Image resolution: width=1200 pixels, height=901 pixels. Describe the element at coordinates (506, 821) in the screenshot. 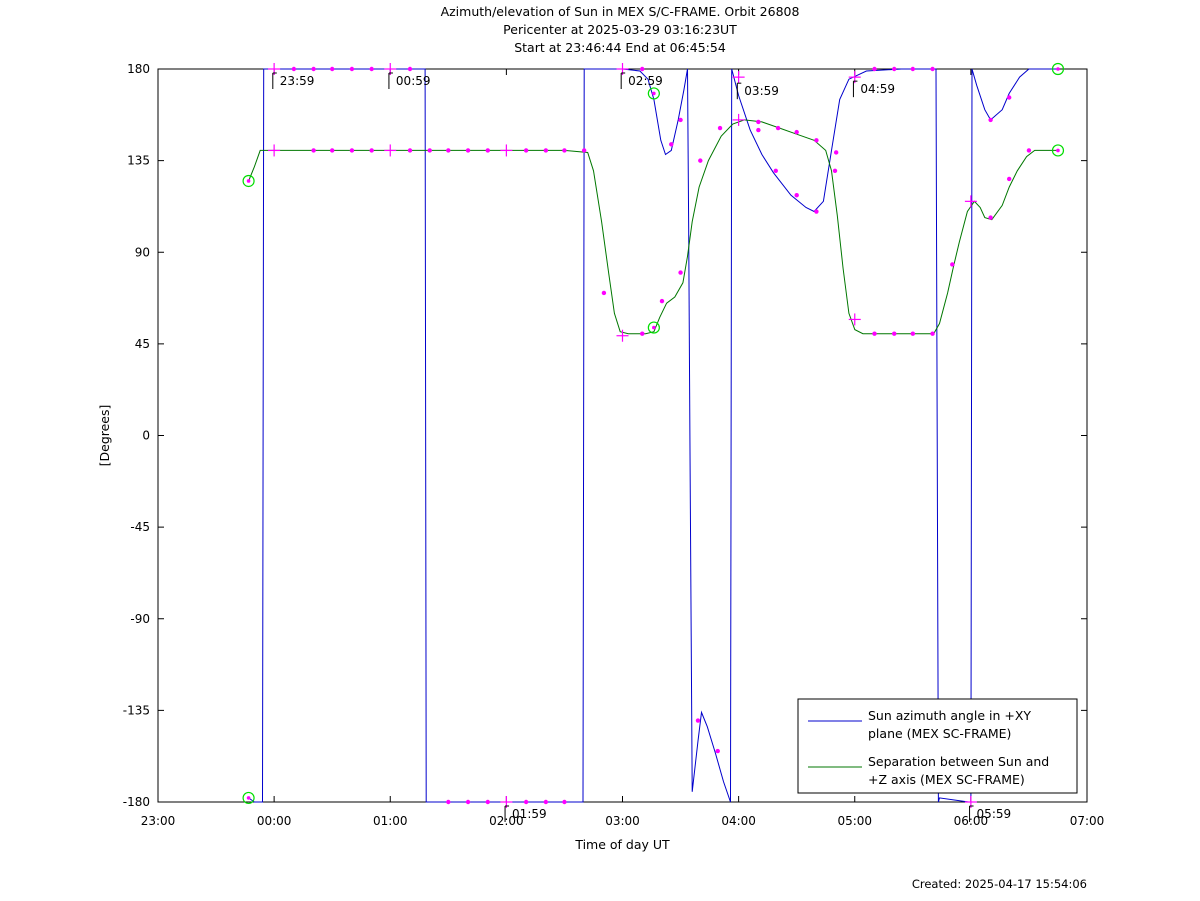

I see `x-tick-label: 02:00` at that location.